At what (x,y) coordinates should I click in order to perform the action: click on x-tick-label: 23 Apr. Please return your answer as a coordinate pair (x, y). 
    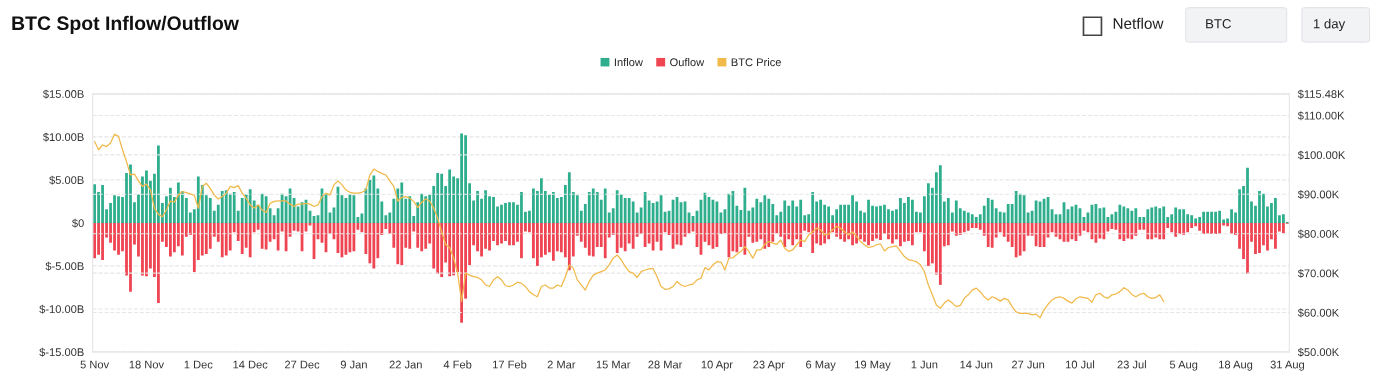
    Looking at the image, I should click on (769, 365).